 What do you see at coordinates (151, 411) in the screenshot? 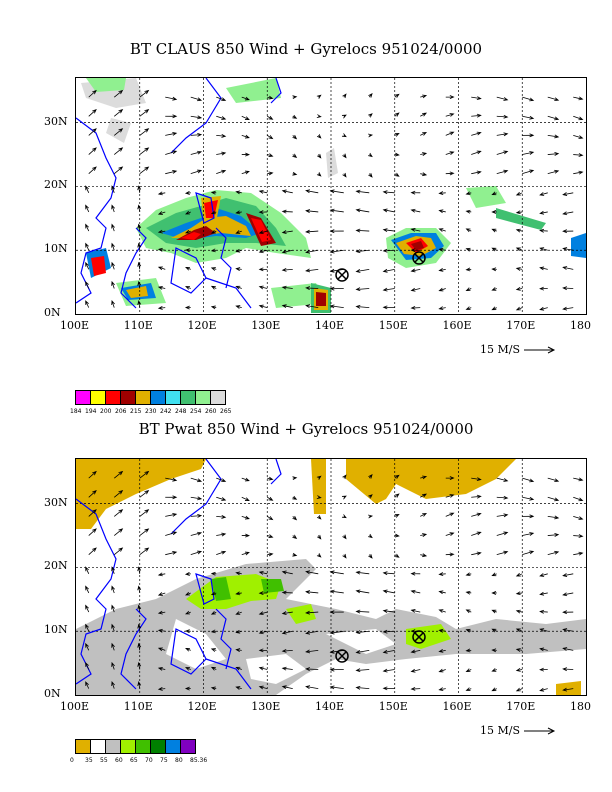
I see `colorbar-label: 230` at bounding box center [151, 411].